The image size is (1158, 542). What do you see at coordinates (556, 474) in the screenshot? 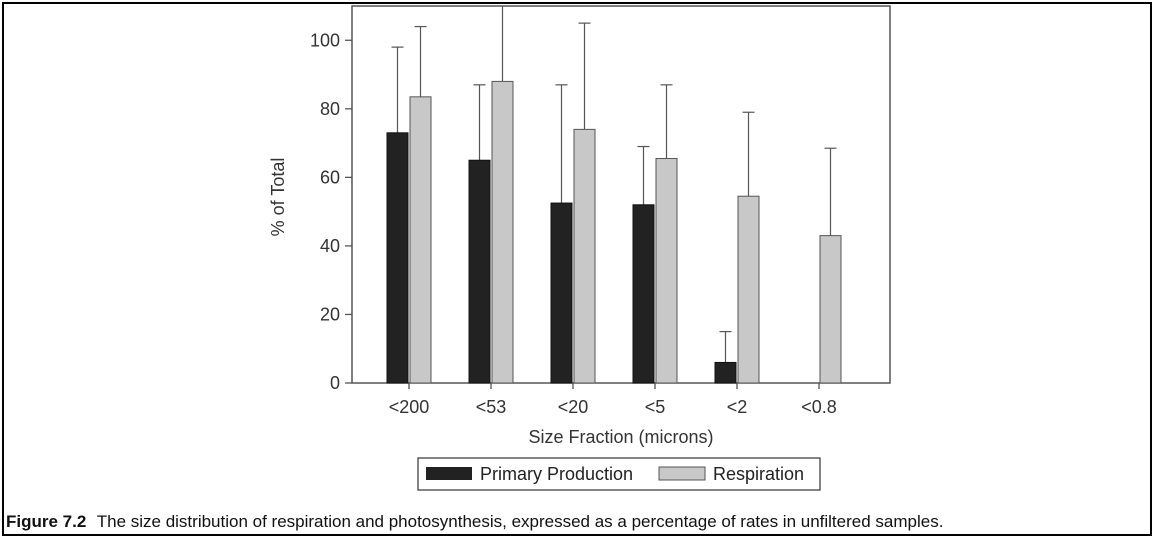
I see `legend-label-primary-production: Primary Production` at bounding box center [556, 474].